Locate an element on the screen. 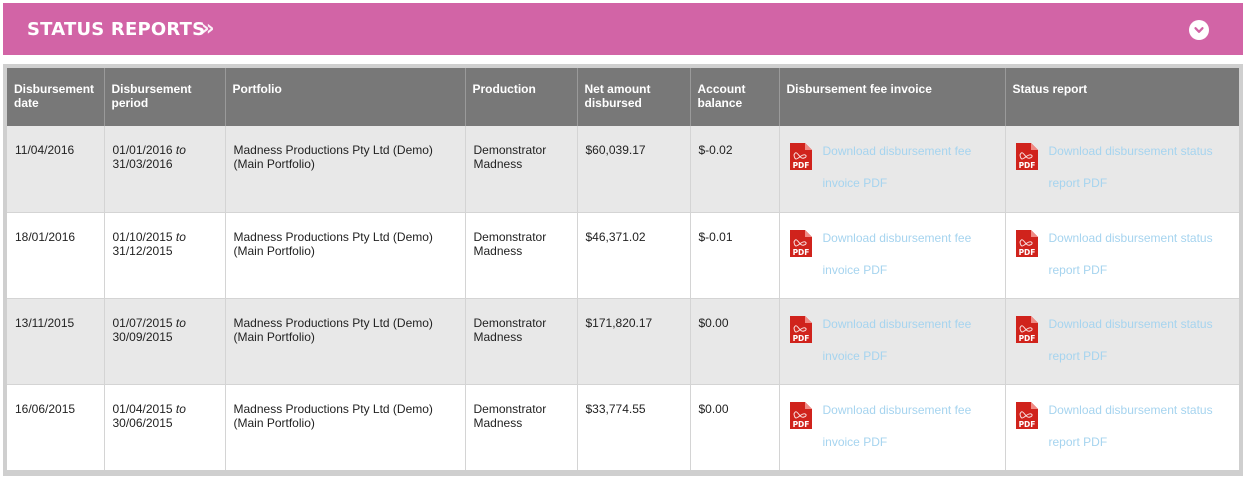 The height and width of the screenshot is (478, 1246). column-header: Account balance is located at coordinates (735, 97).